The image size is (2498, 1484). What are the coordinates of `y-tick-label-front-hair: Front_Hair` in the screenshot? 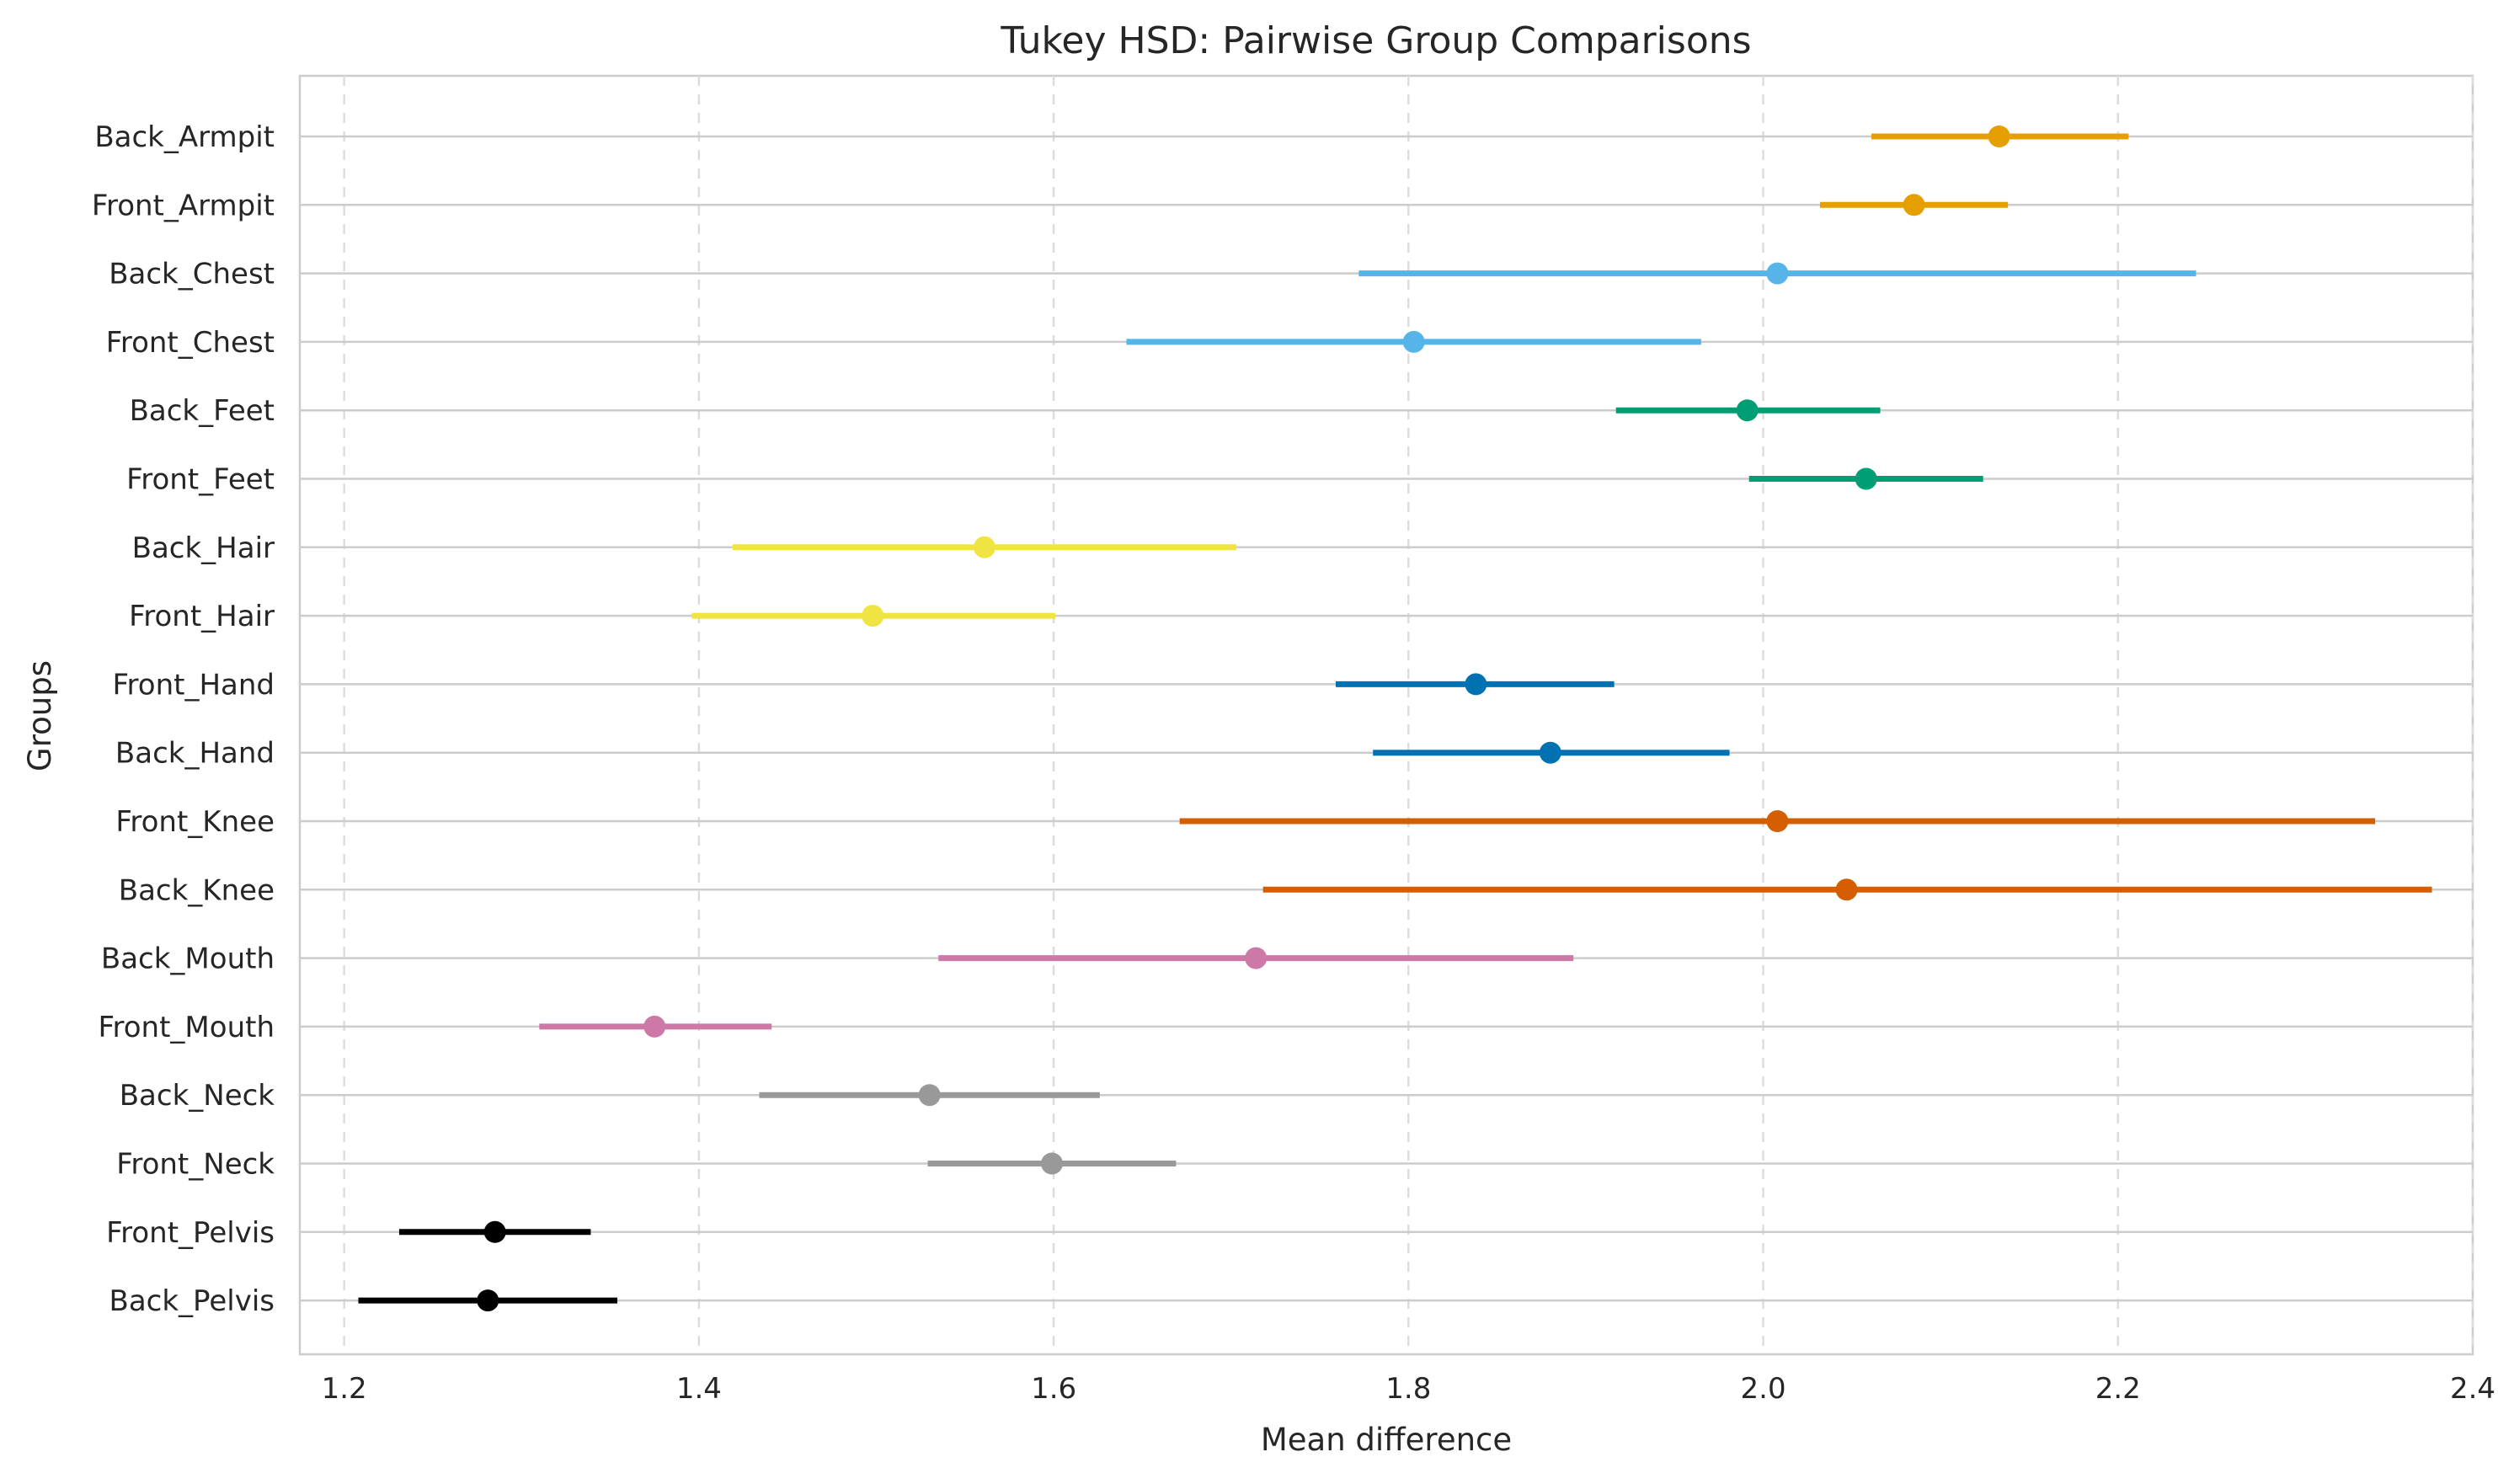 It's located at (202, 617).